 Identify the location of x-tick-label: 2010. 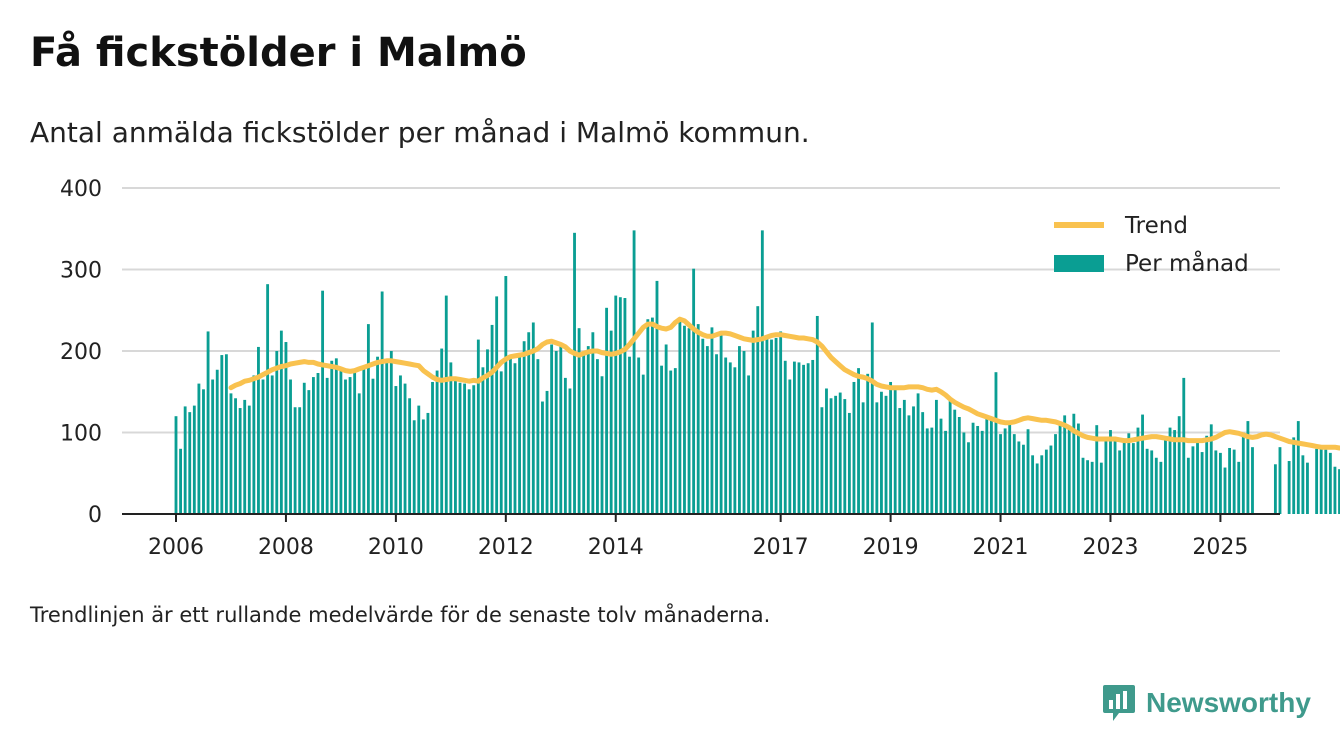
(396, 547).